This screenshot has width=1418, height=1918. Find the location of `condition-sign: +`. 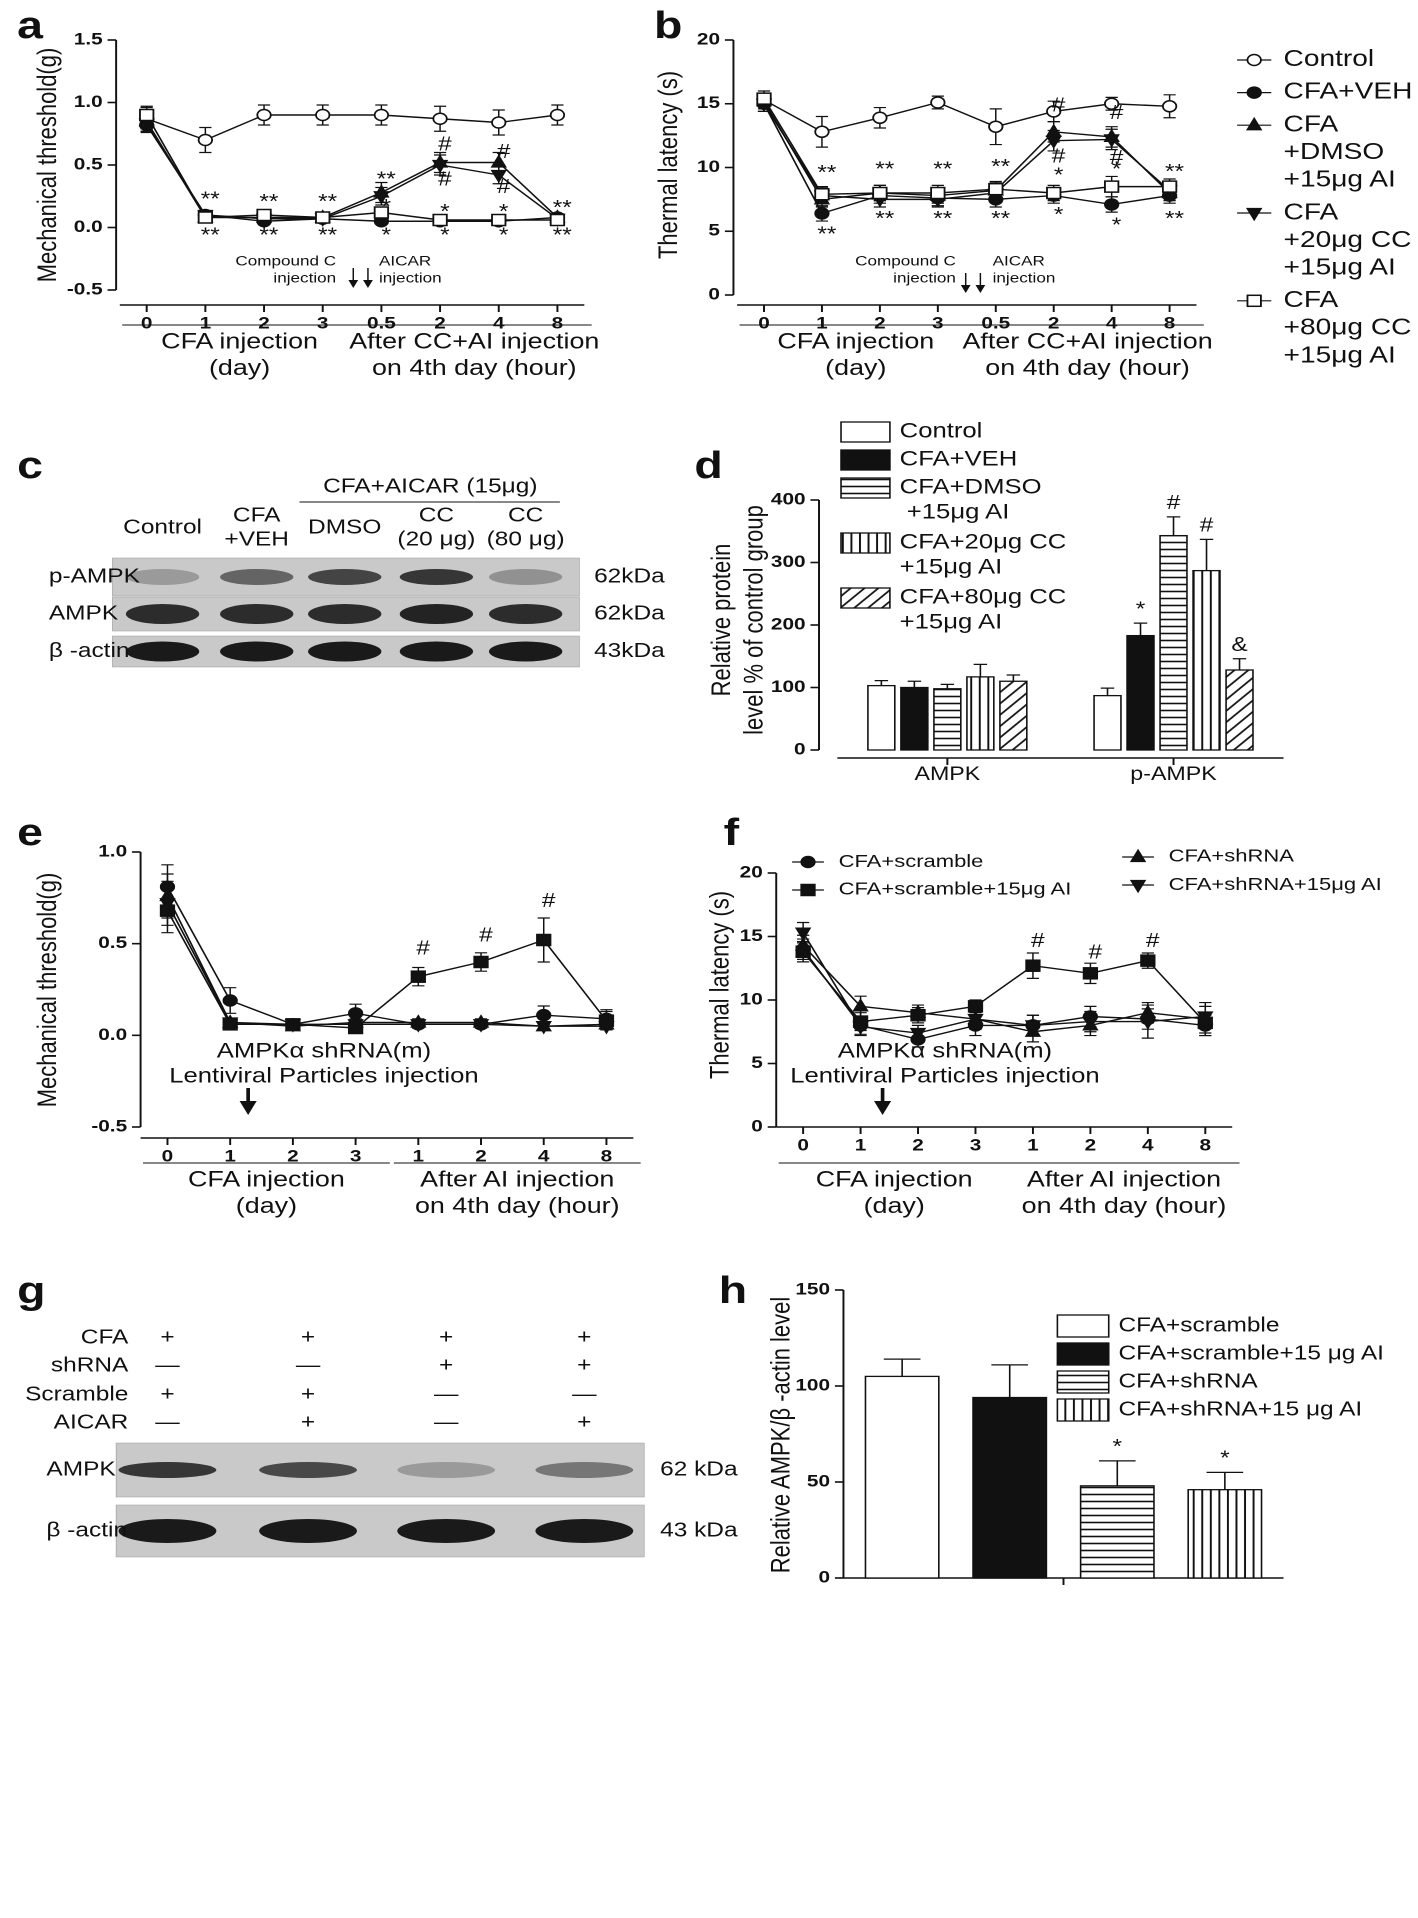

condition-sign: + is located at coordinates (446, 1336).